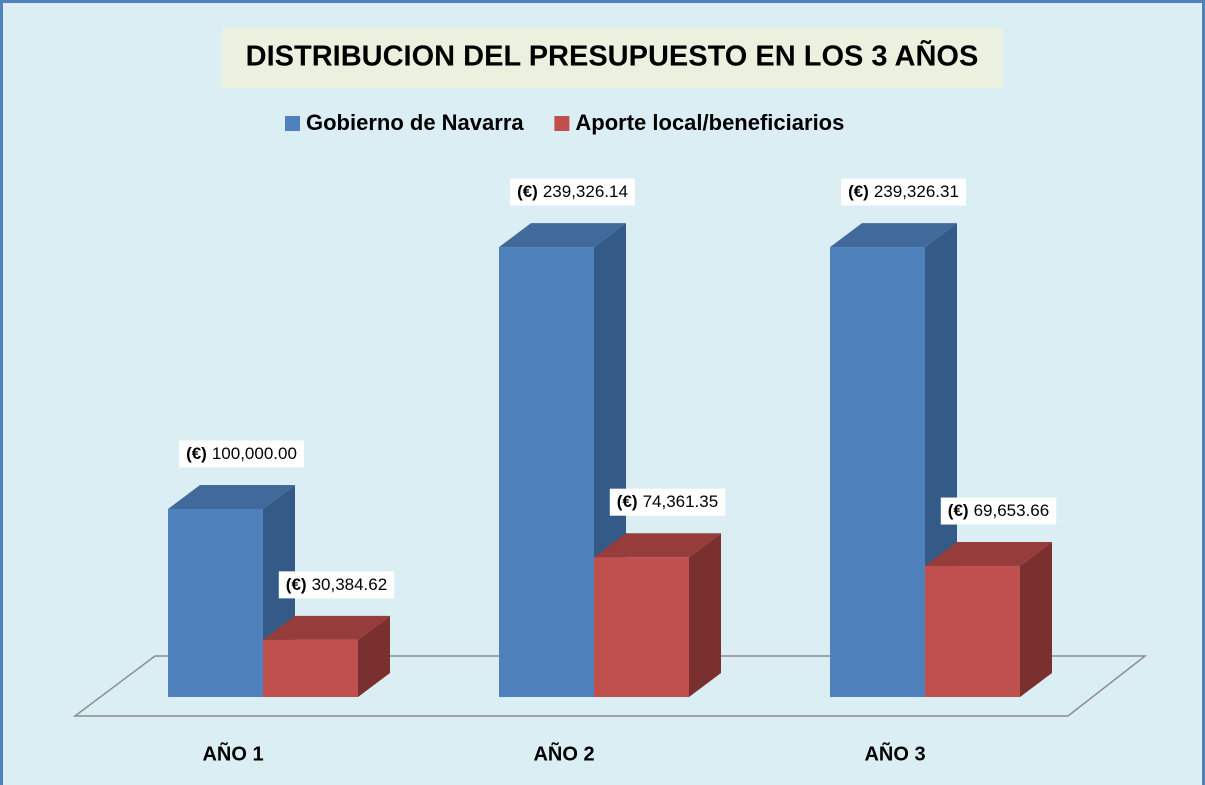 The image size is (1205, 785). What do you see at coordinates (350, 584) in the screenshot?
I see `value-label-number: 30,384.62` at bounding box center [350, 584].